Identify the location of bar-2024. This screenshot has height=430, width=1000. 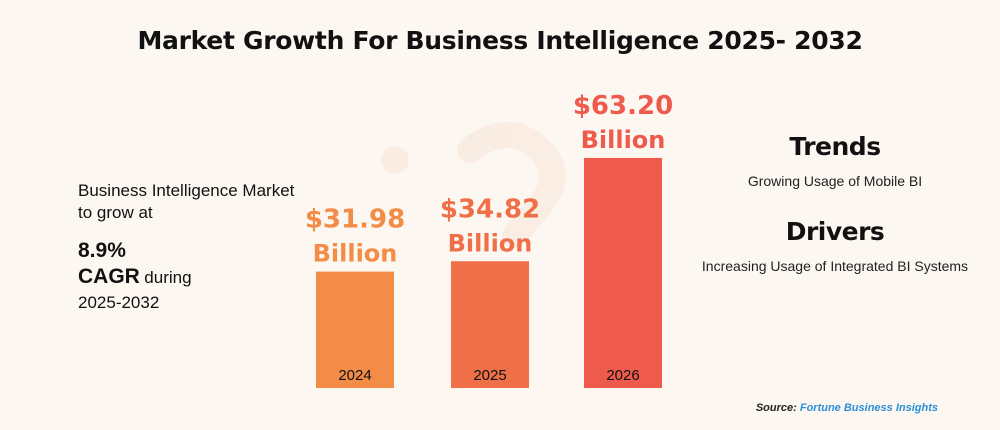
(355, 329).